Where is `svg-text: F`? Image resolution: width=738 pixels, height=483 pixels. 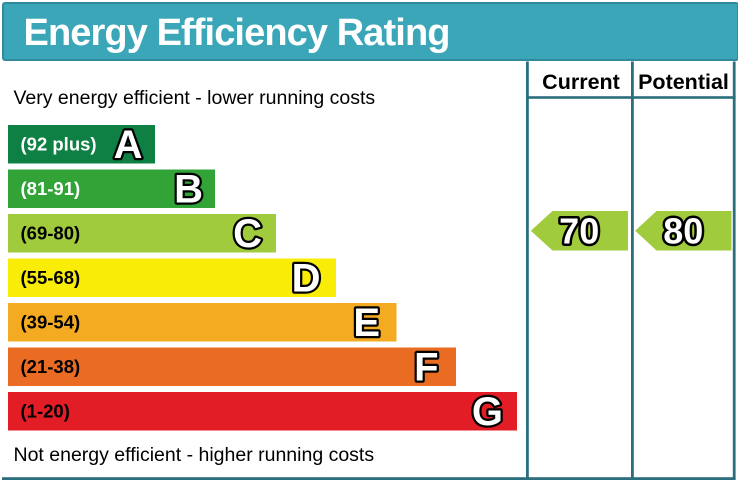 svg-text: F is located at coordinates (426, 367).